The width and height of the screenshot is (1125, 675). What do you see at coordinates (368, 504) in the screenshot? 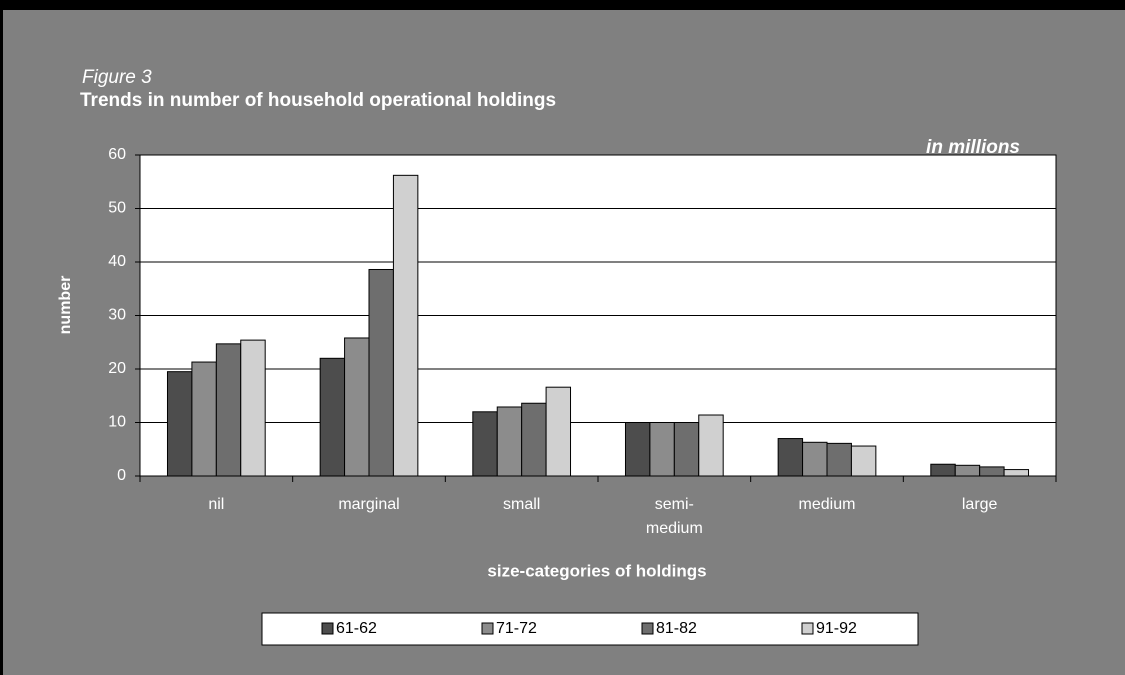
I see `x-tick-label: marginal` at bounding box center [368, 504].